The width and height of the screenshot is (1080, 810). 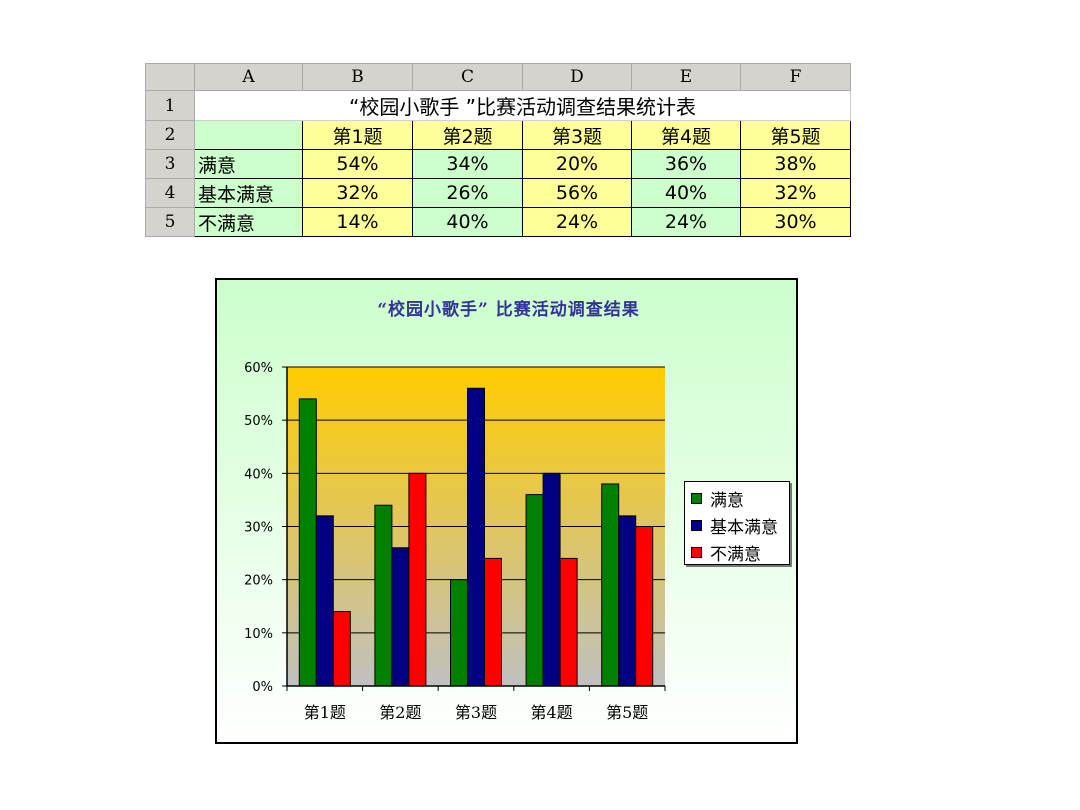 I want to click on cell-question-4: 第4题, so click(x=686, y=135).